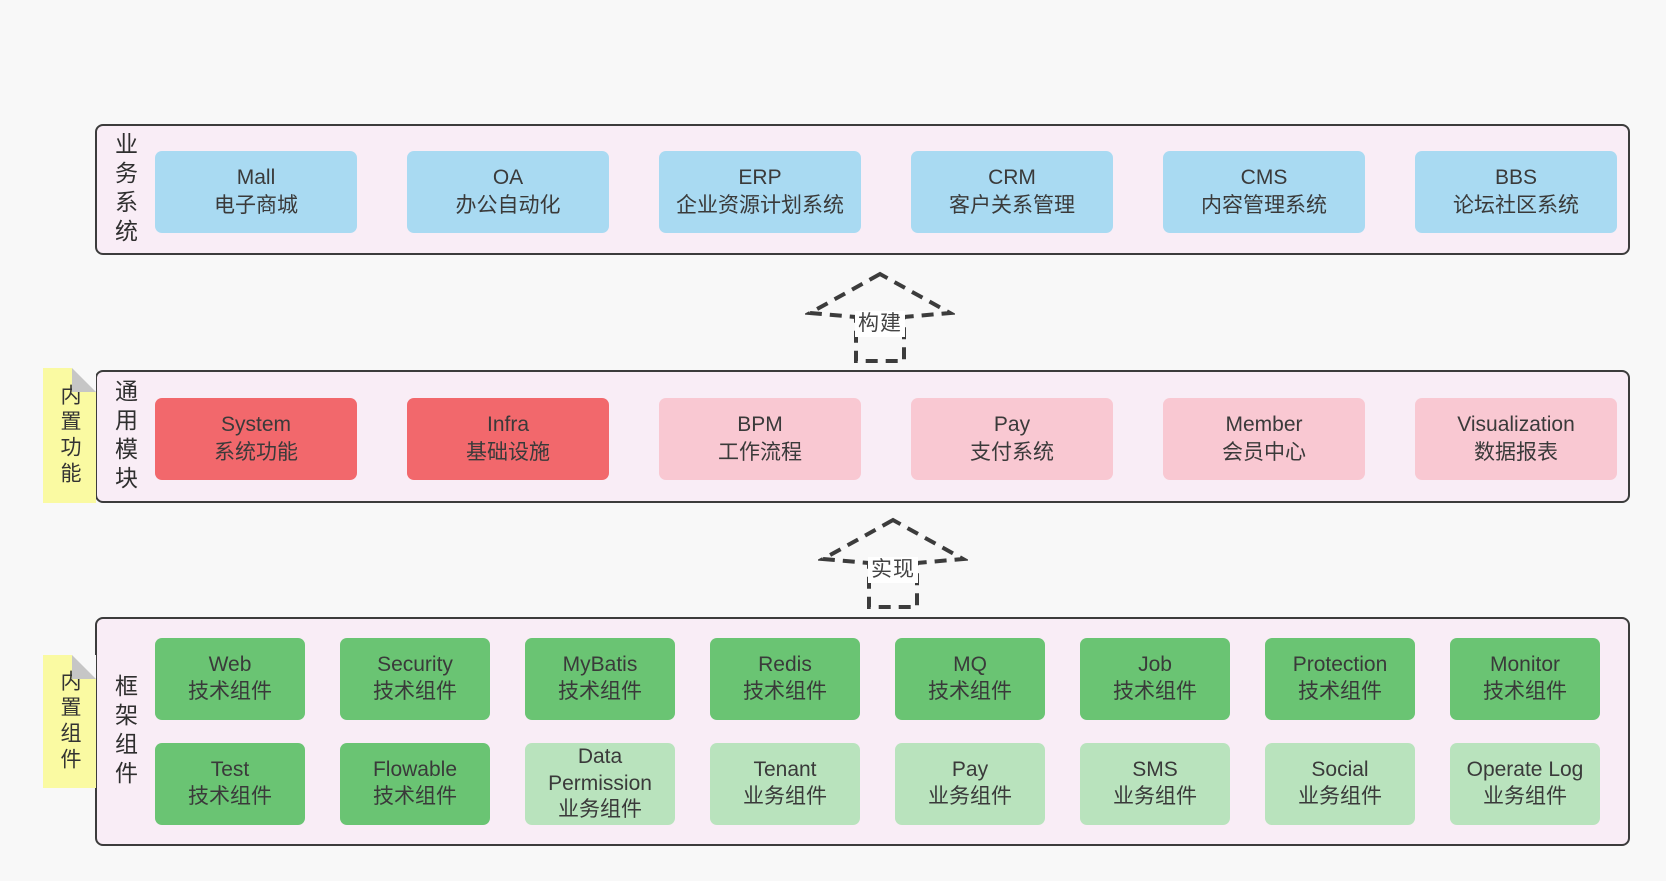 The image size is (1666, 881). I want to click on panel-label-framework-components: 框架组件, so click(124, 731).